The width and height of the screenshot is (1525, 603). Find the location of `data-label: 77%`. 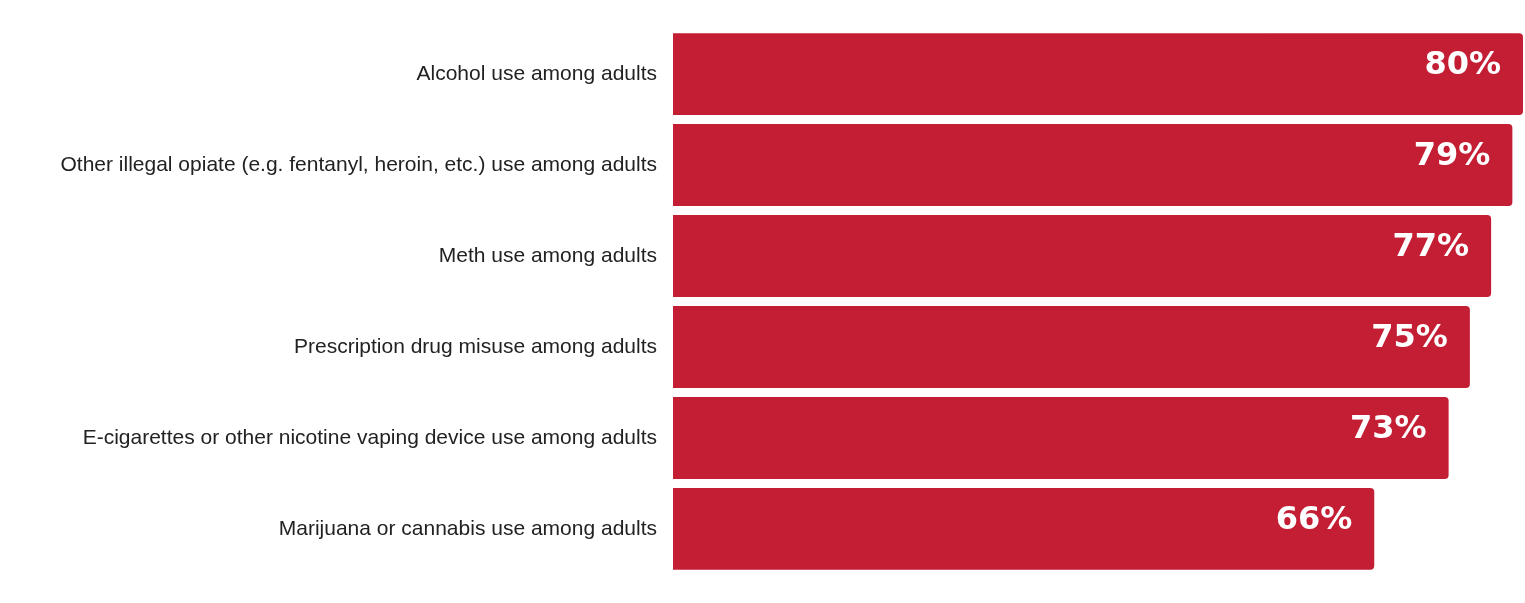

data-label: 77% is located at coordinates (1431, 245).